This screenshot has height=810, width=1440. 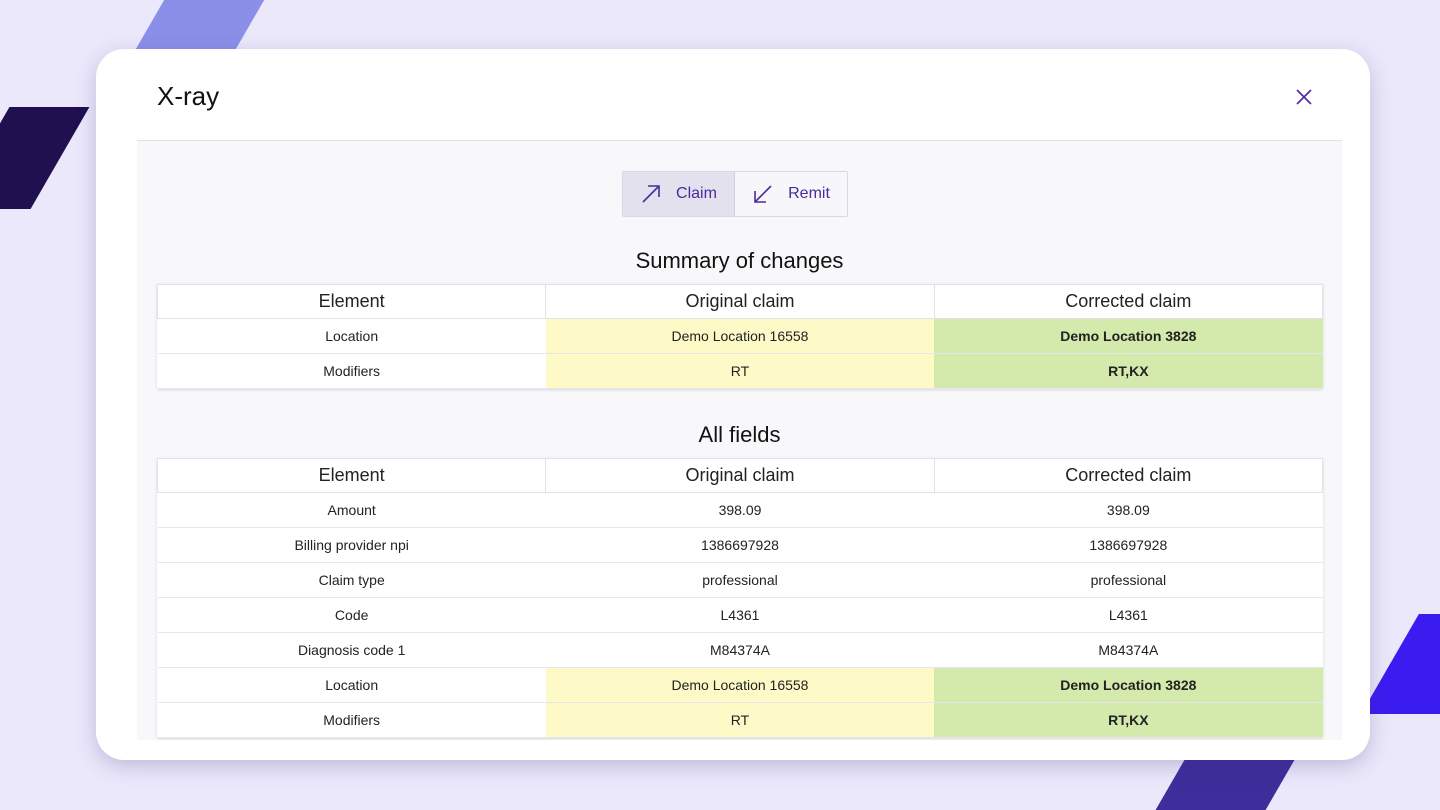 I want to click on corrected-cell: 1386697928, so click(x=1128, y=545).